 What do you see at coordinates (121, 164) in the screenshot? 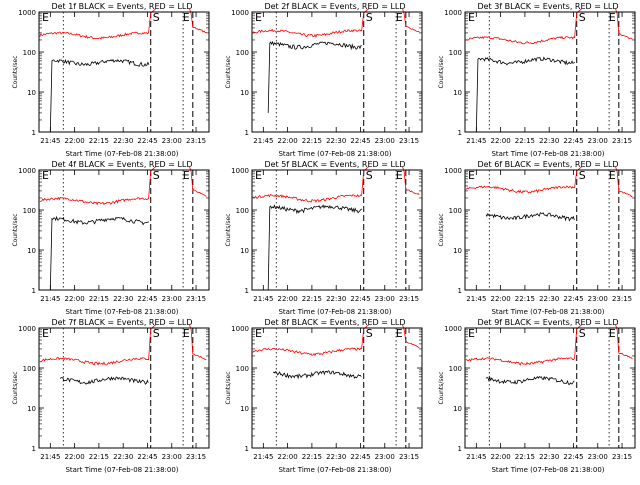
I see `chart-title: Det 4f BLACK = Events, RED = LLD` at bounding box center [121, 164].